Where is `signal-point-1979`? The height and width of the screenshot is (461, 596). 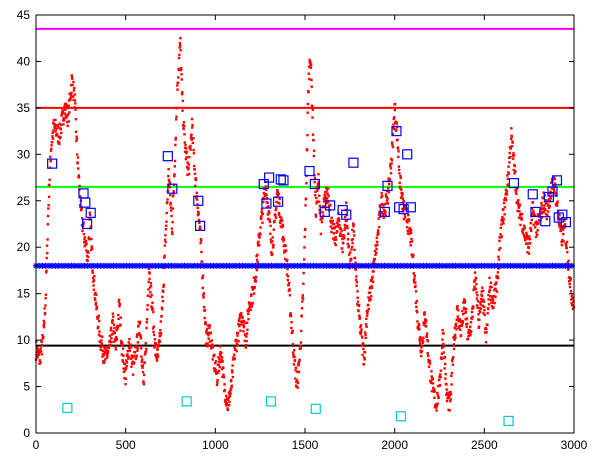
signal-point-1979 is located at coordinates (568, 269).